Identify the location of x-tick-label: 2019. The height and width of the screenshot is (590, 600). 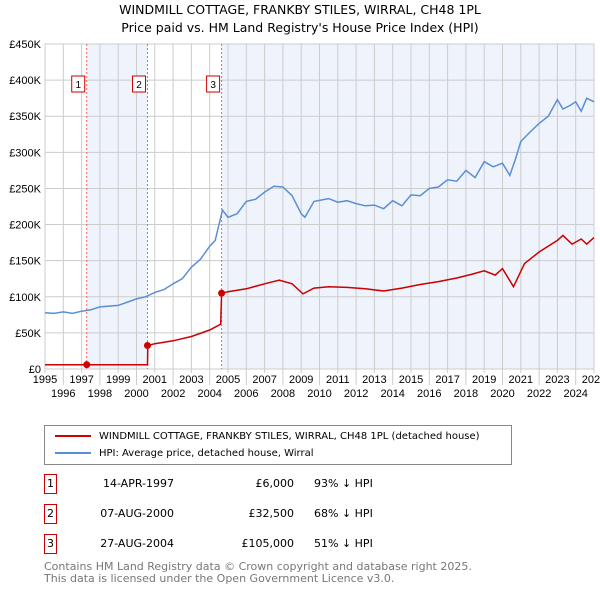
(484, 380).